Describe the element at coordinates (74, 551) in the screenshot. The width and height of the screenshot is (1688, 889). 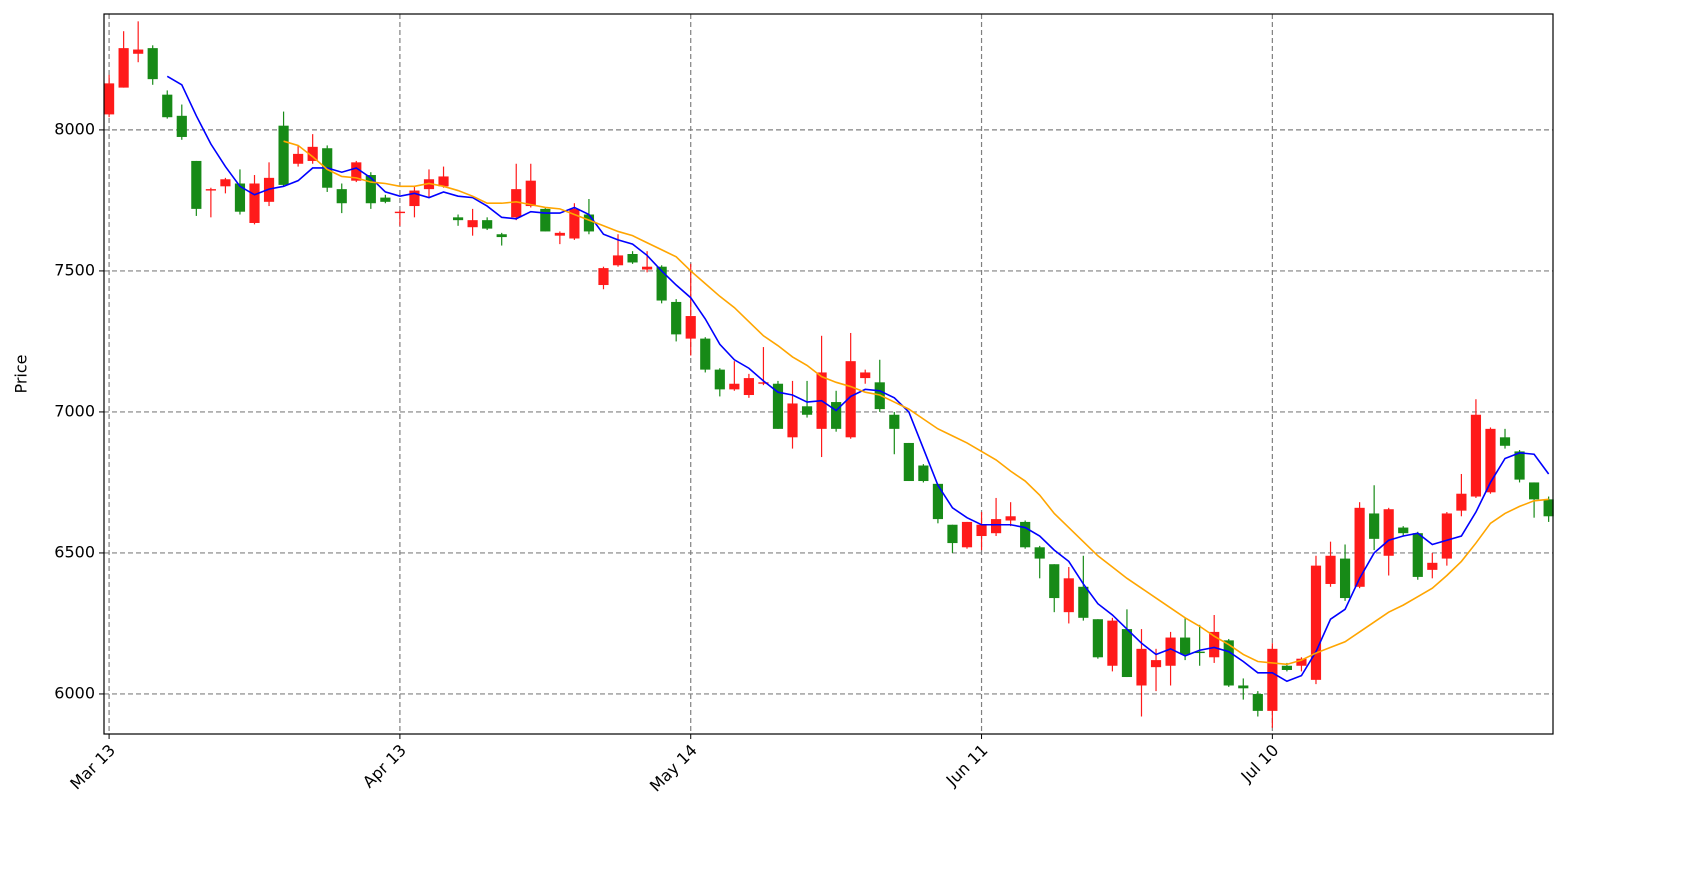
I see `y-tick-label: 6500` at that location.